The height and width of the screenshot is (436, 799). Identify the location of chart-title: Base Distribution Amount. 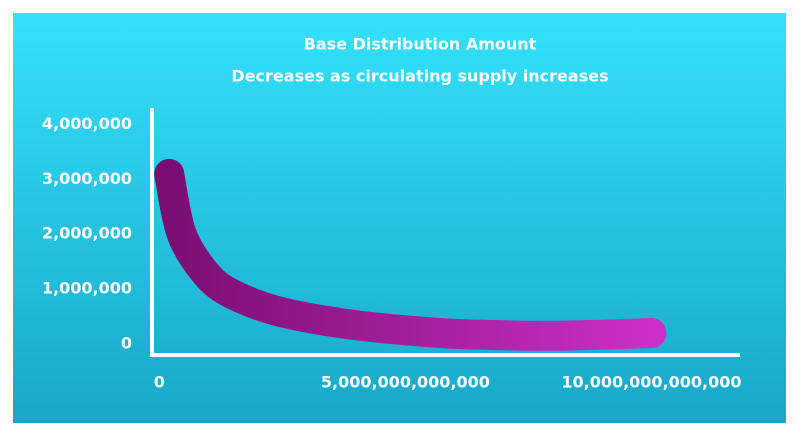
(420, 44).